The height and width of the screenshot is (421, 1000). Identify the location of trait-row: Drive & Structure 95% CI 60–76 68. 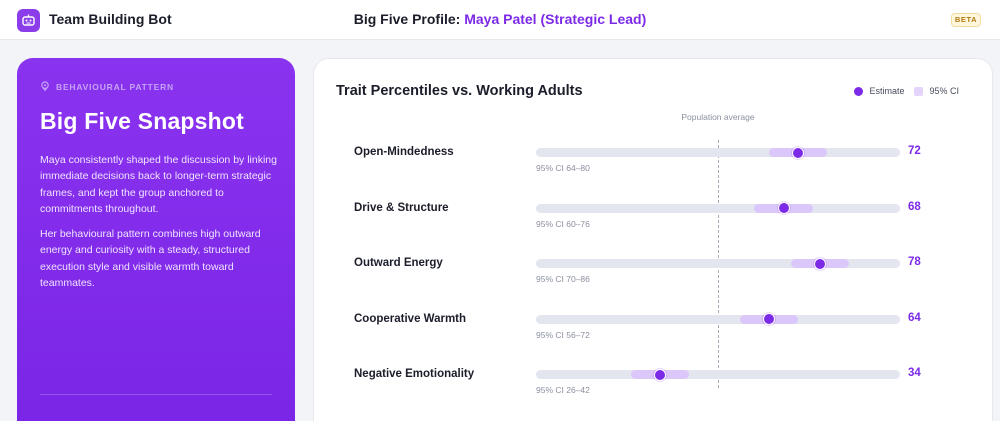
(654, 221).